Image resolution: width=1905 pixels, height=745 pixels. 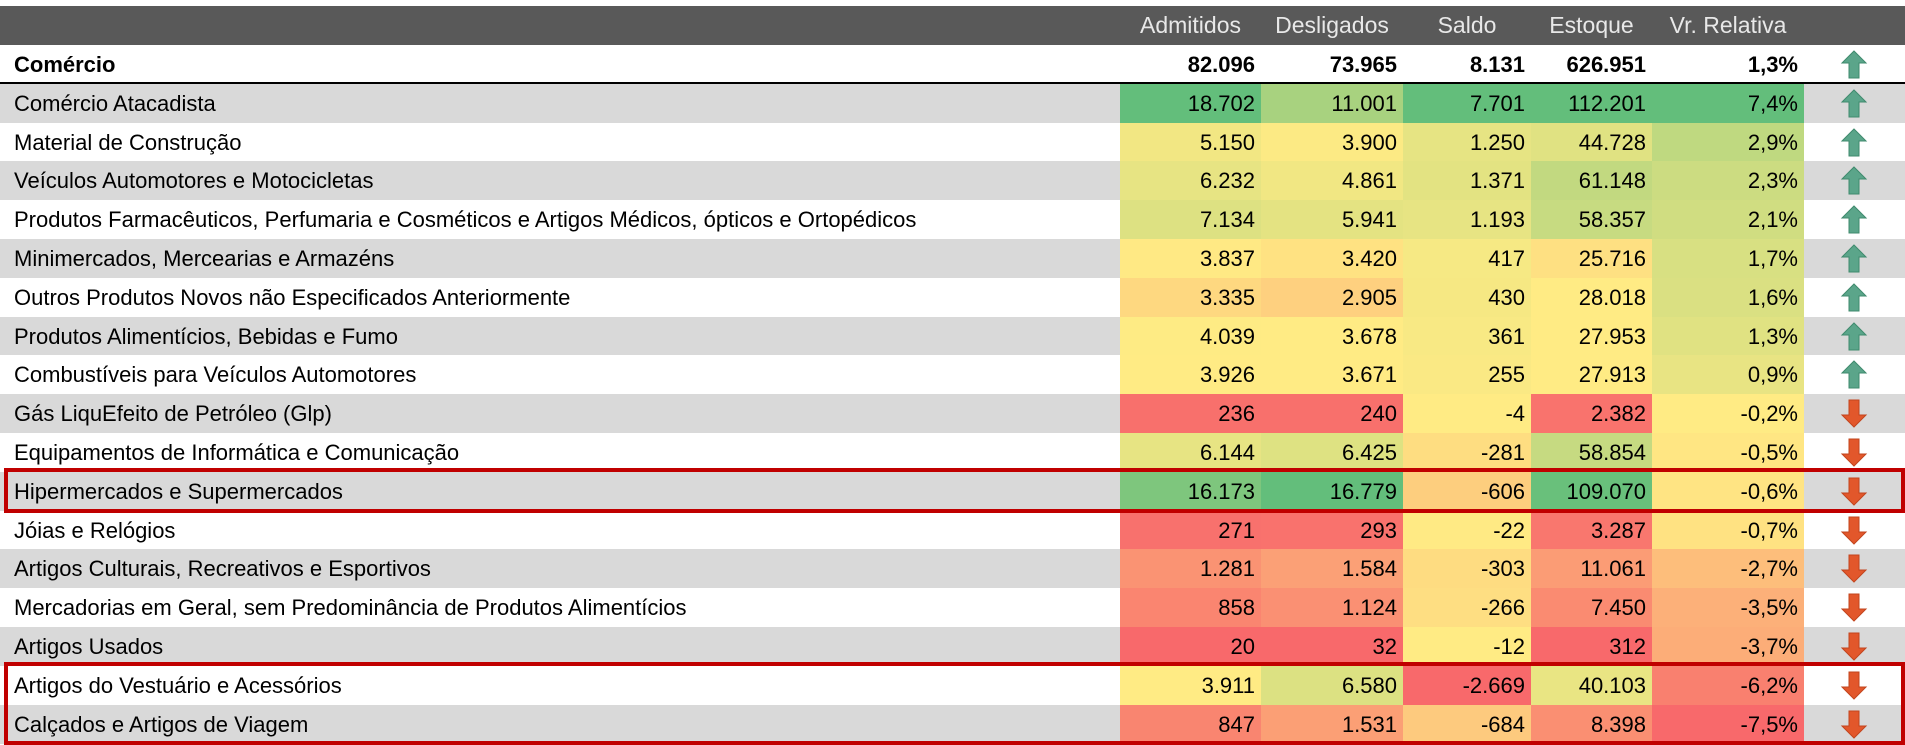 What do you see at coordinates (1332, 181) in the screenshot?
I see `row-value: 4.861` at bounding box center [1332, 181].